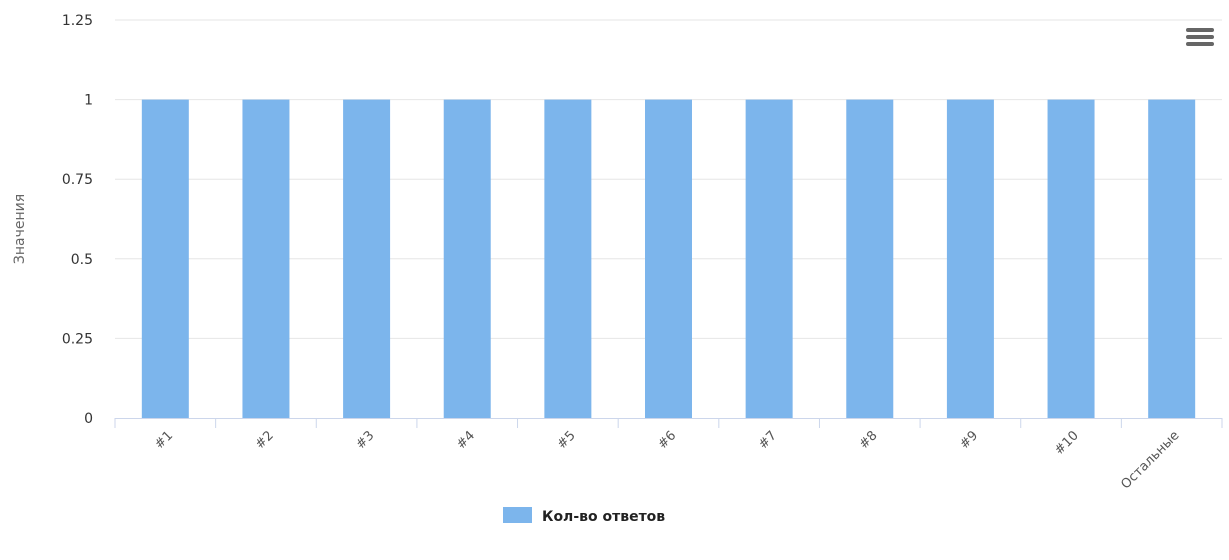 This screenshot has width=1229, height=560. I want to click on legend: Кол-во ответов, so click(584, 516).